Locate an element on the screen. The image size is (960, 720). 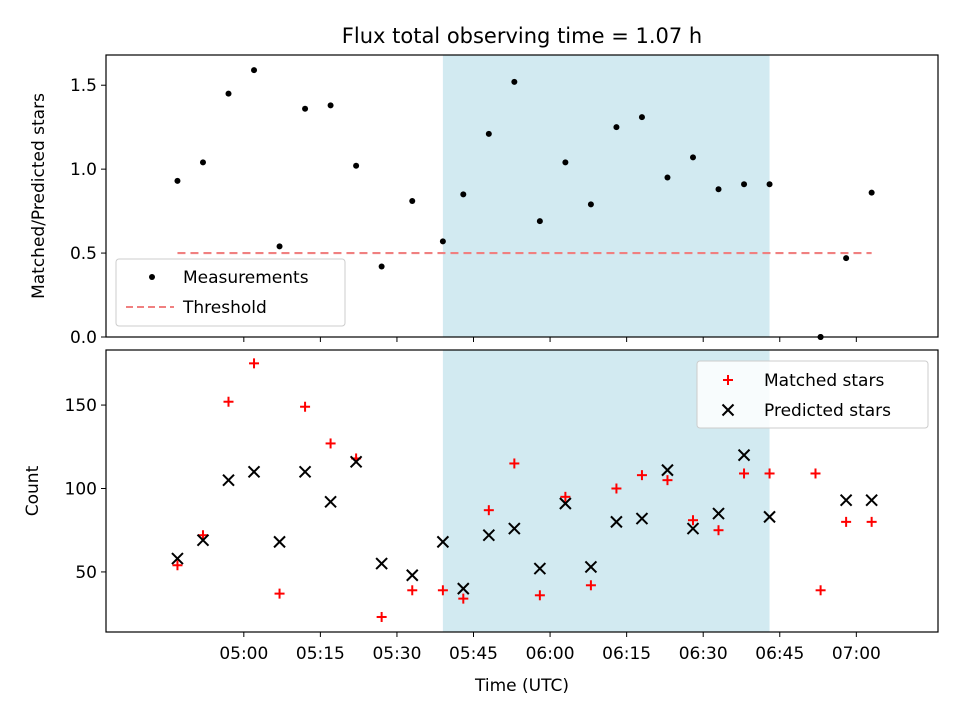
legend-predicted-marker is located at coordinates (728, 410).